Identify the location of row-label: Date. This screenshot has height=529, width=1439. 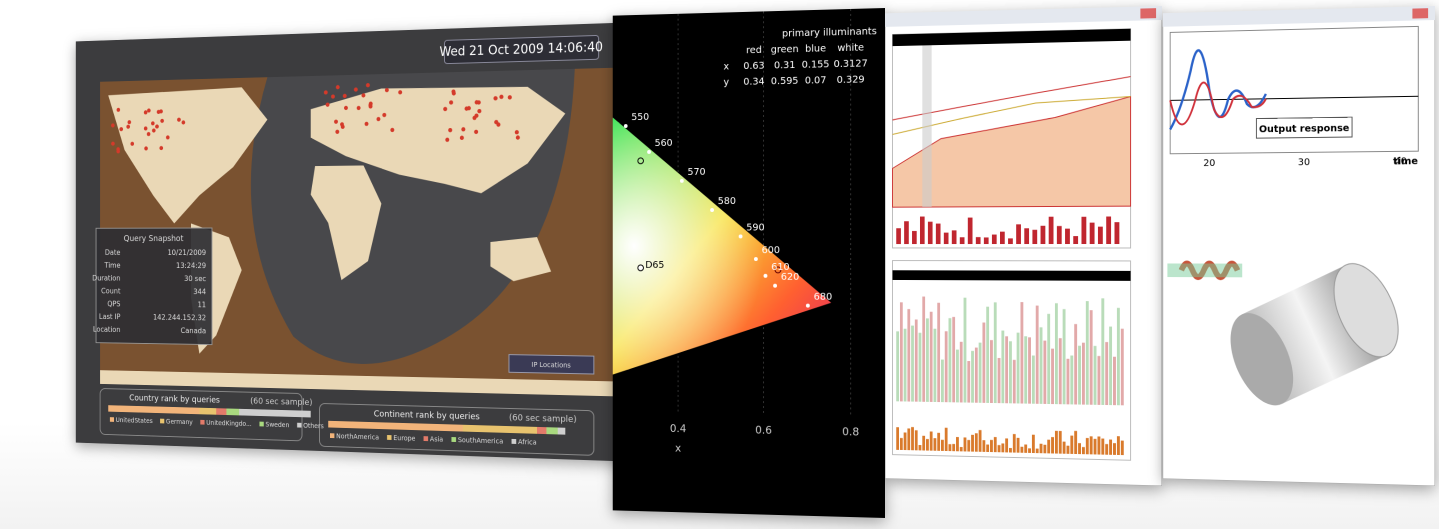
(113, 252).